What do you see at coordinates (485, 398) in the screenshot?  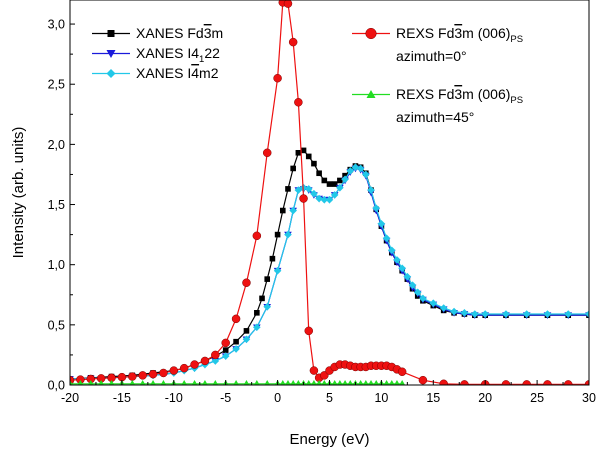 I see `x-tick-label: 20` at bounding box center [485, 398].